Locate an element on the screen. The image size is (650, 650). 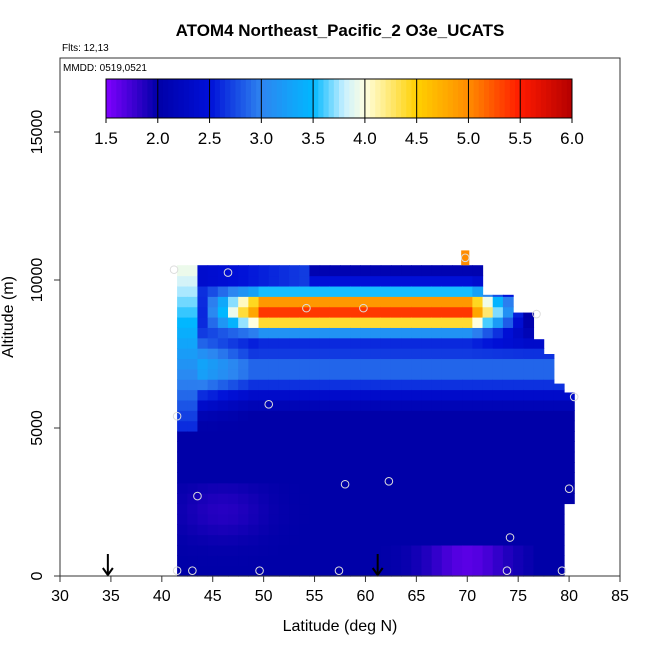
colorbar-tick-label: 5.0 is located at coordinates (469, 138).